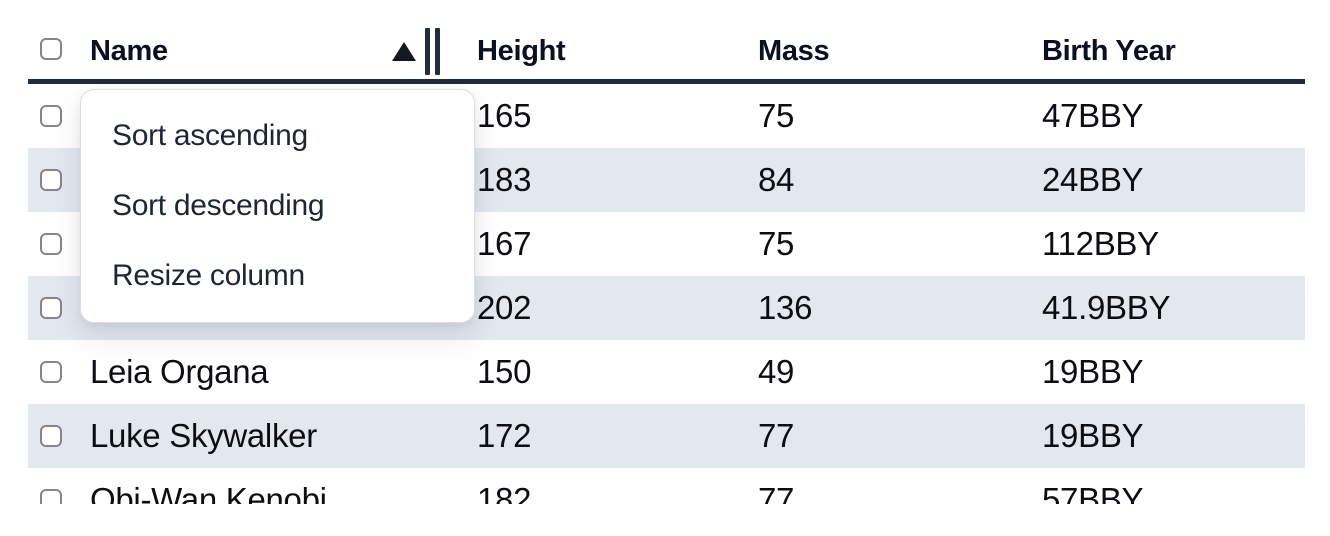  What do you see at coordinates (666, 486) in the screenshot?
I see `table-row: Obi-Wan Kenobi 182 77 57BBY` at bounding box center [666, 486].